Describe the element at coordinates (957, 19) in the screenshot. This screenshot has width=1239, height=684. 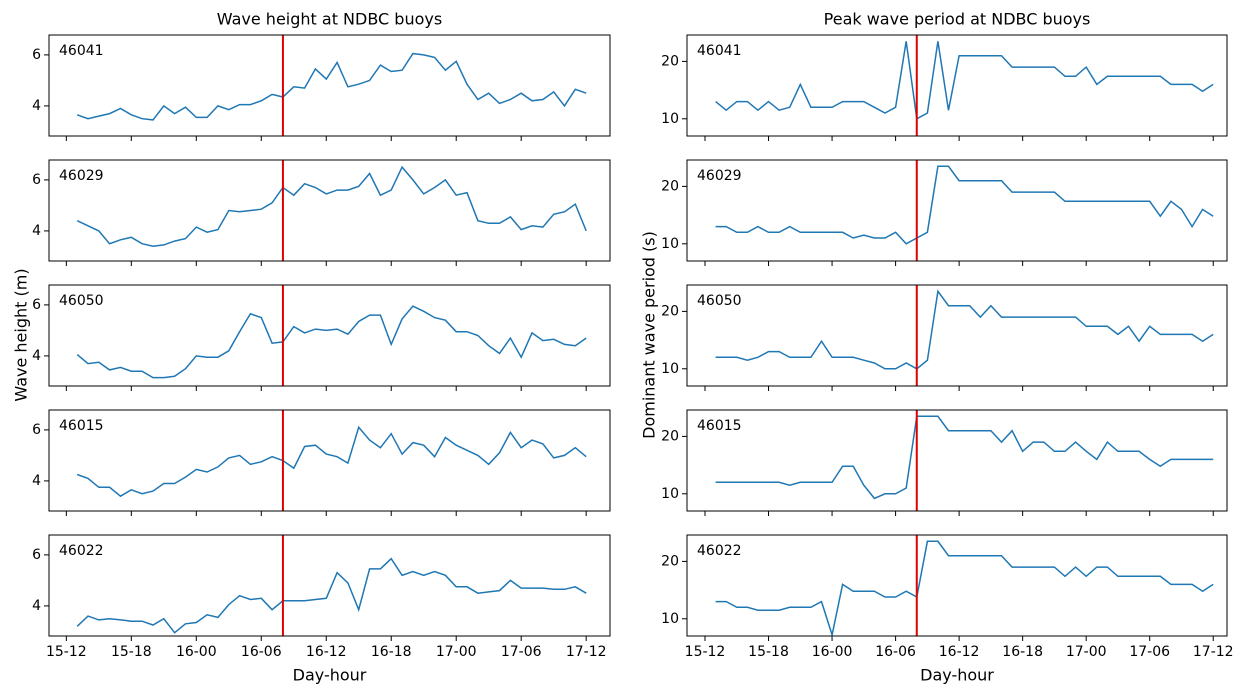
I see `column-title: Peak wave period at NDBC buoys` at that location.